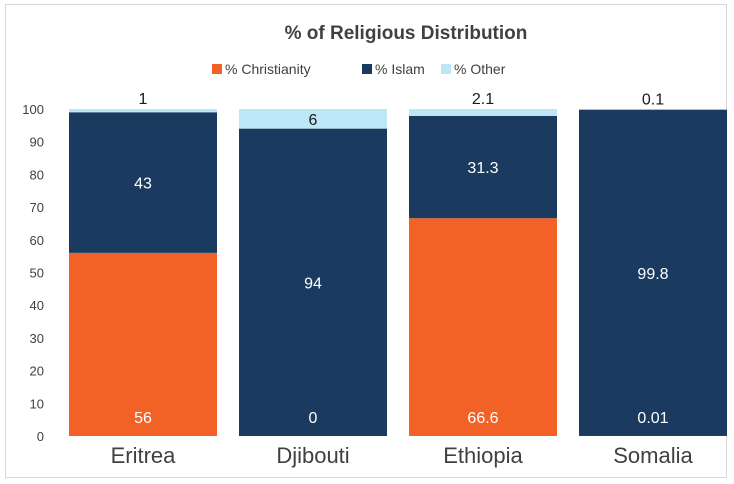 The height and width of the screenshot is (484, 734). What do you see at coordinates (268, 69) in the screenshot?
I see `legend-label-0: % Christianity` at bounding box center [268, 69].